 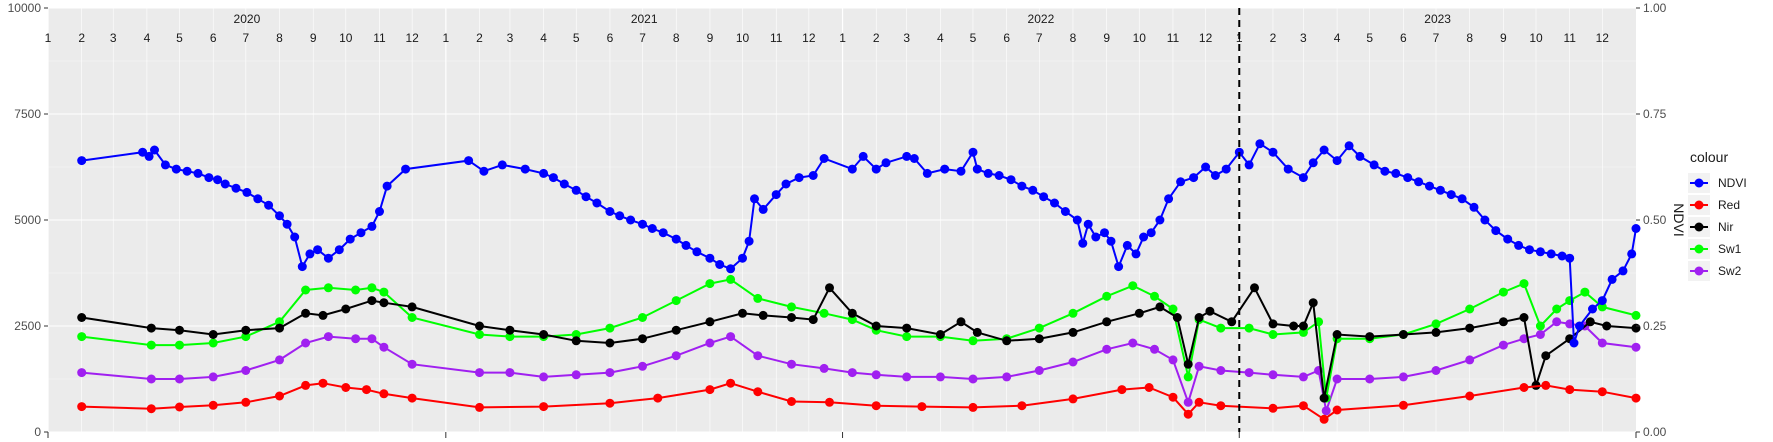 What do you see at coordinates (247, 19) in the screenshot?
I see `year-label: 2020` at bounding box center [247, 19].